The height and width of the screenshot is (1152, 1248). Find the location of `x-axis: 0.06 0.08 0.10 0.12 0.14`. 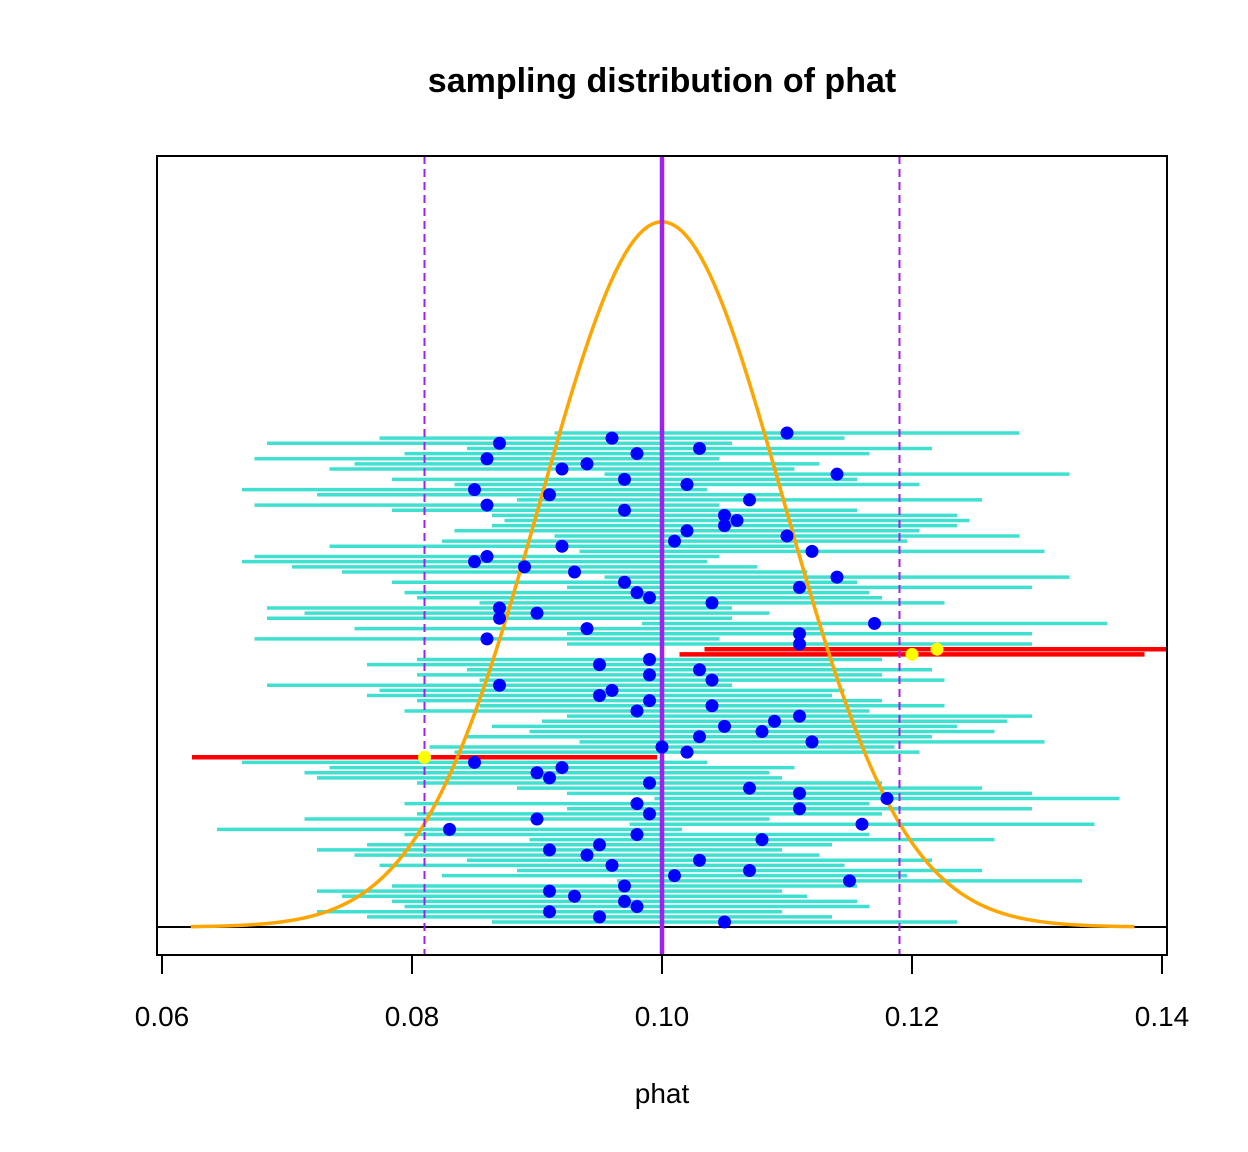

x-axis: 0.06 0.08 0.10 0.12 0.14 is located at coordinates (662, 993).